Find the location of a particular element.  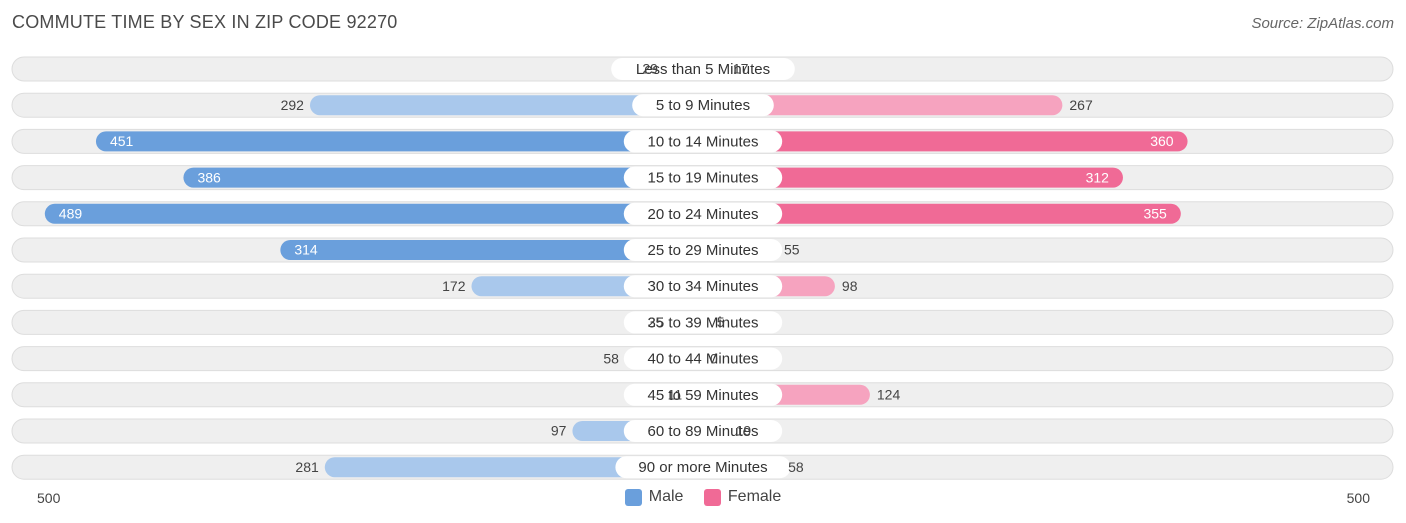

value-label-male: 281 is located at coordinates (307, 467).